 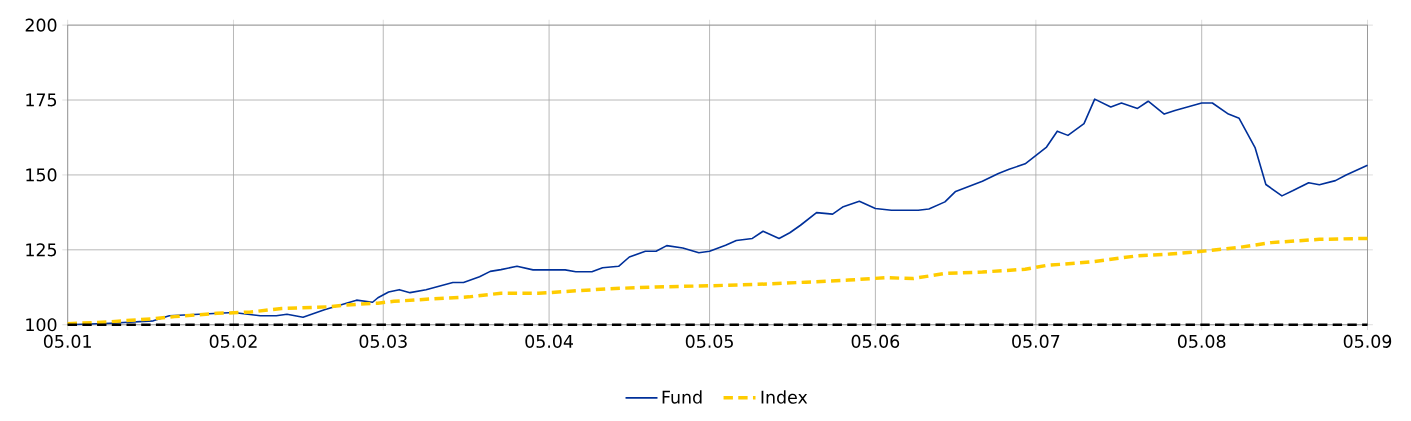 I want to click on x-tick-label: 05.09, so click(x=1367, y=341).